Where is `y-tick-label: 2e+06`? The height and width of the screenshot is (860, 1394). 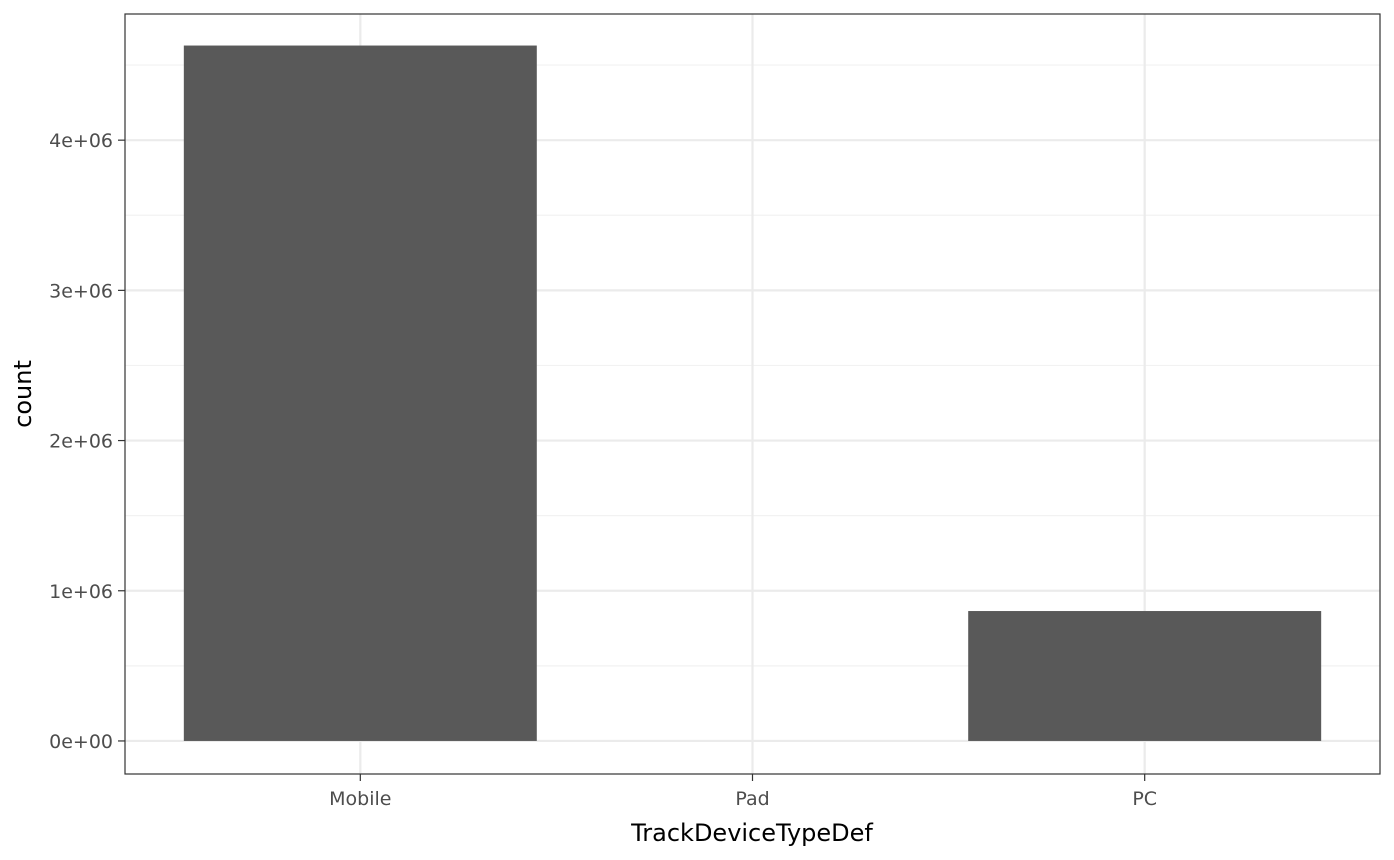
y-tick-label: 2e+06 is located at coordinates (81, 442).